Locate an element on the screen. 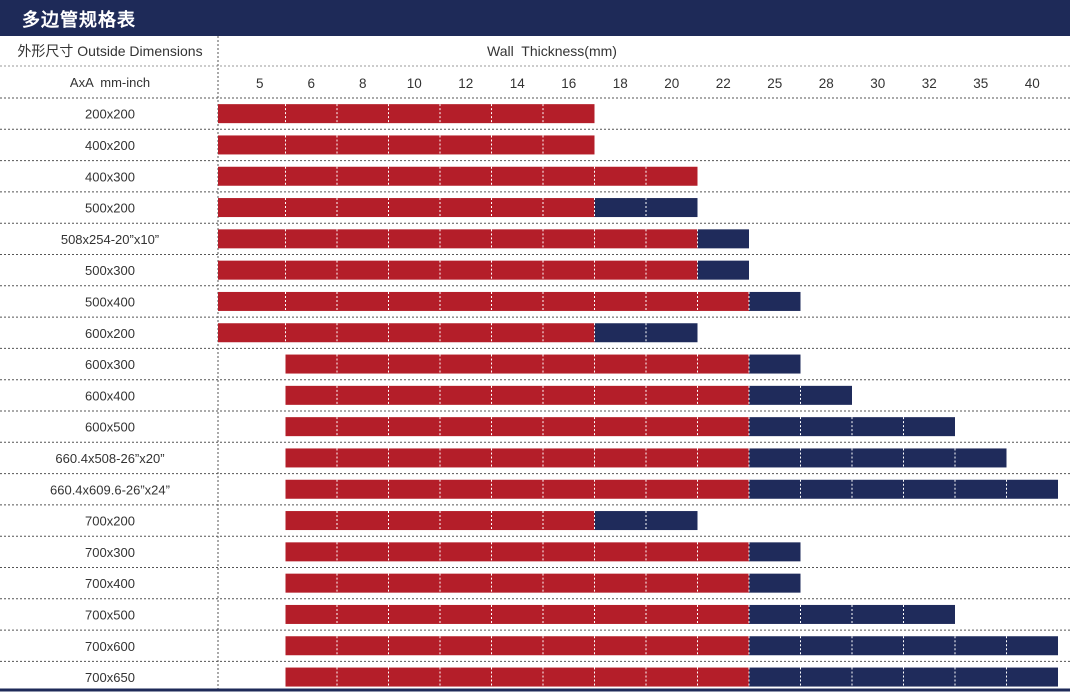  row-label: 700x600 is located at coordinates (110, 646).